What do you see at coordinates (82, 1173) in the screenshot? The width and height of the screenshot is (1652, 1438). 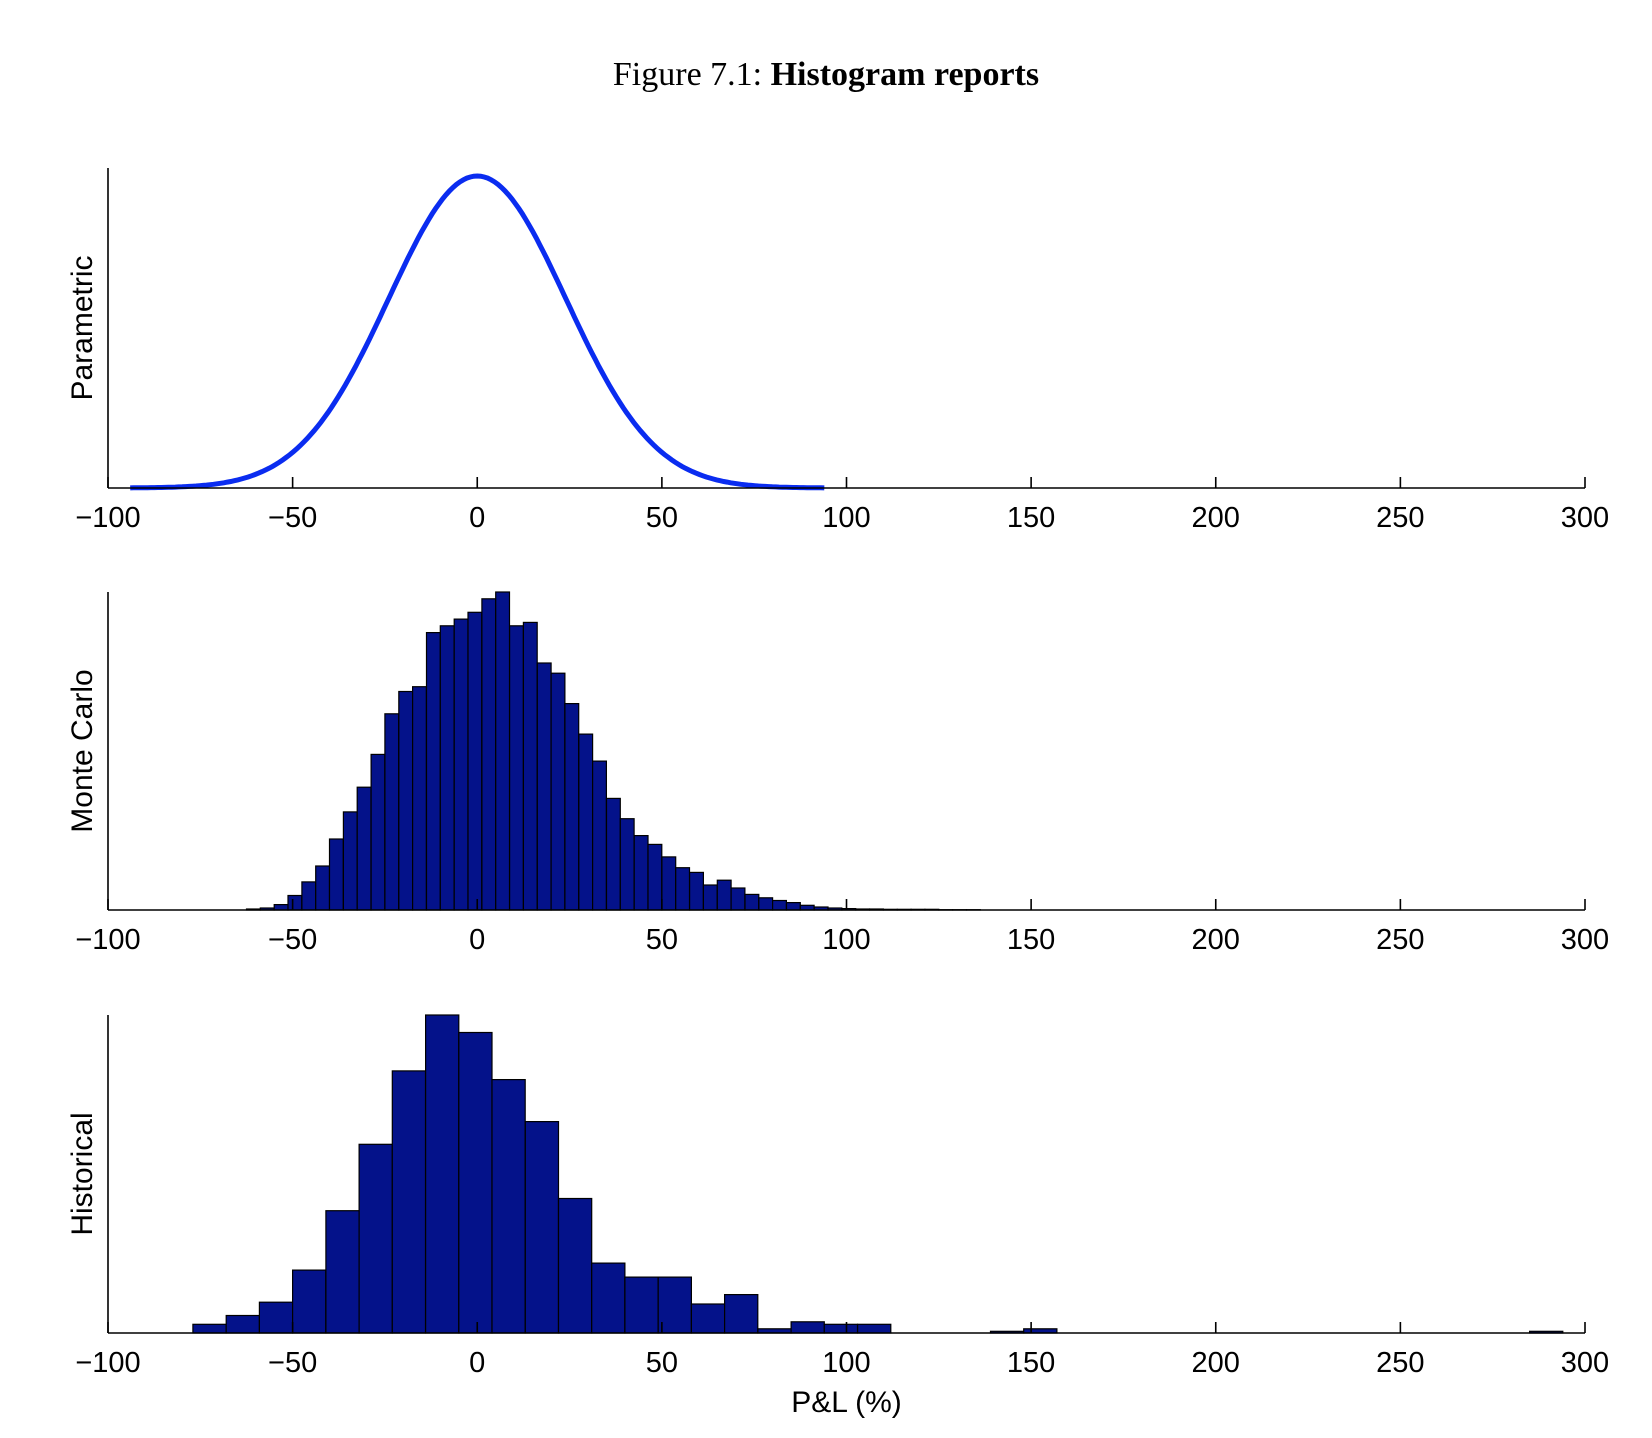 I see `y-axis-label: Historical` at bounding box center [82, 1173].